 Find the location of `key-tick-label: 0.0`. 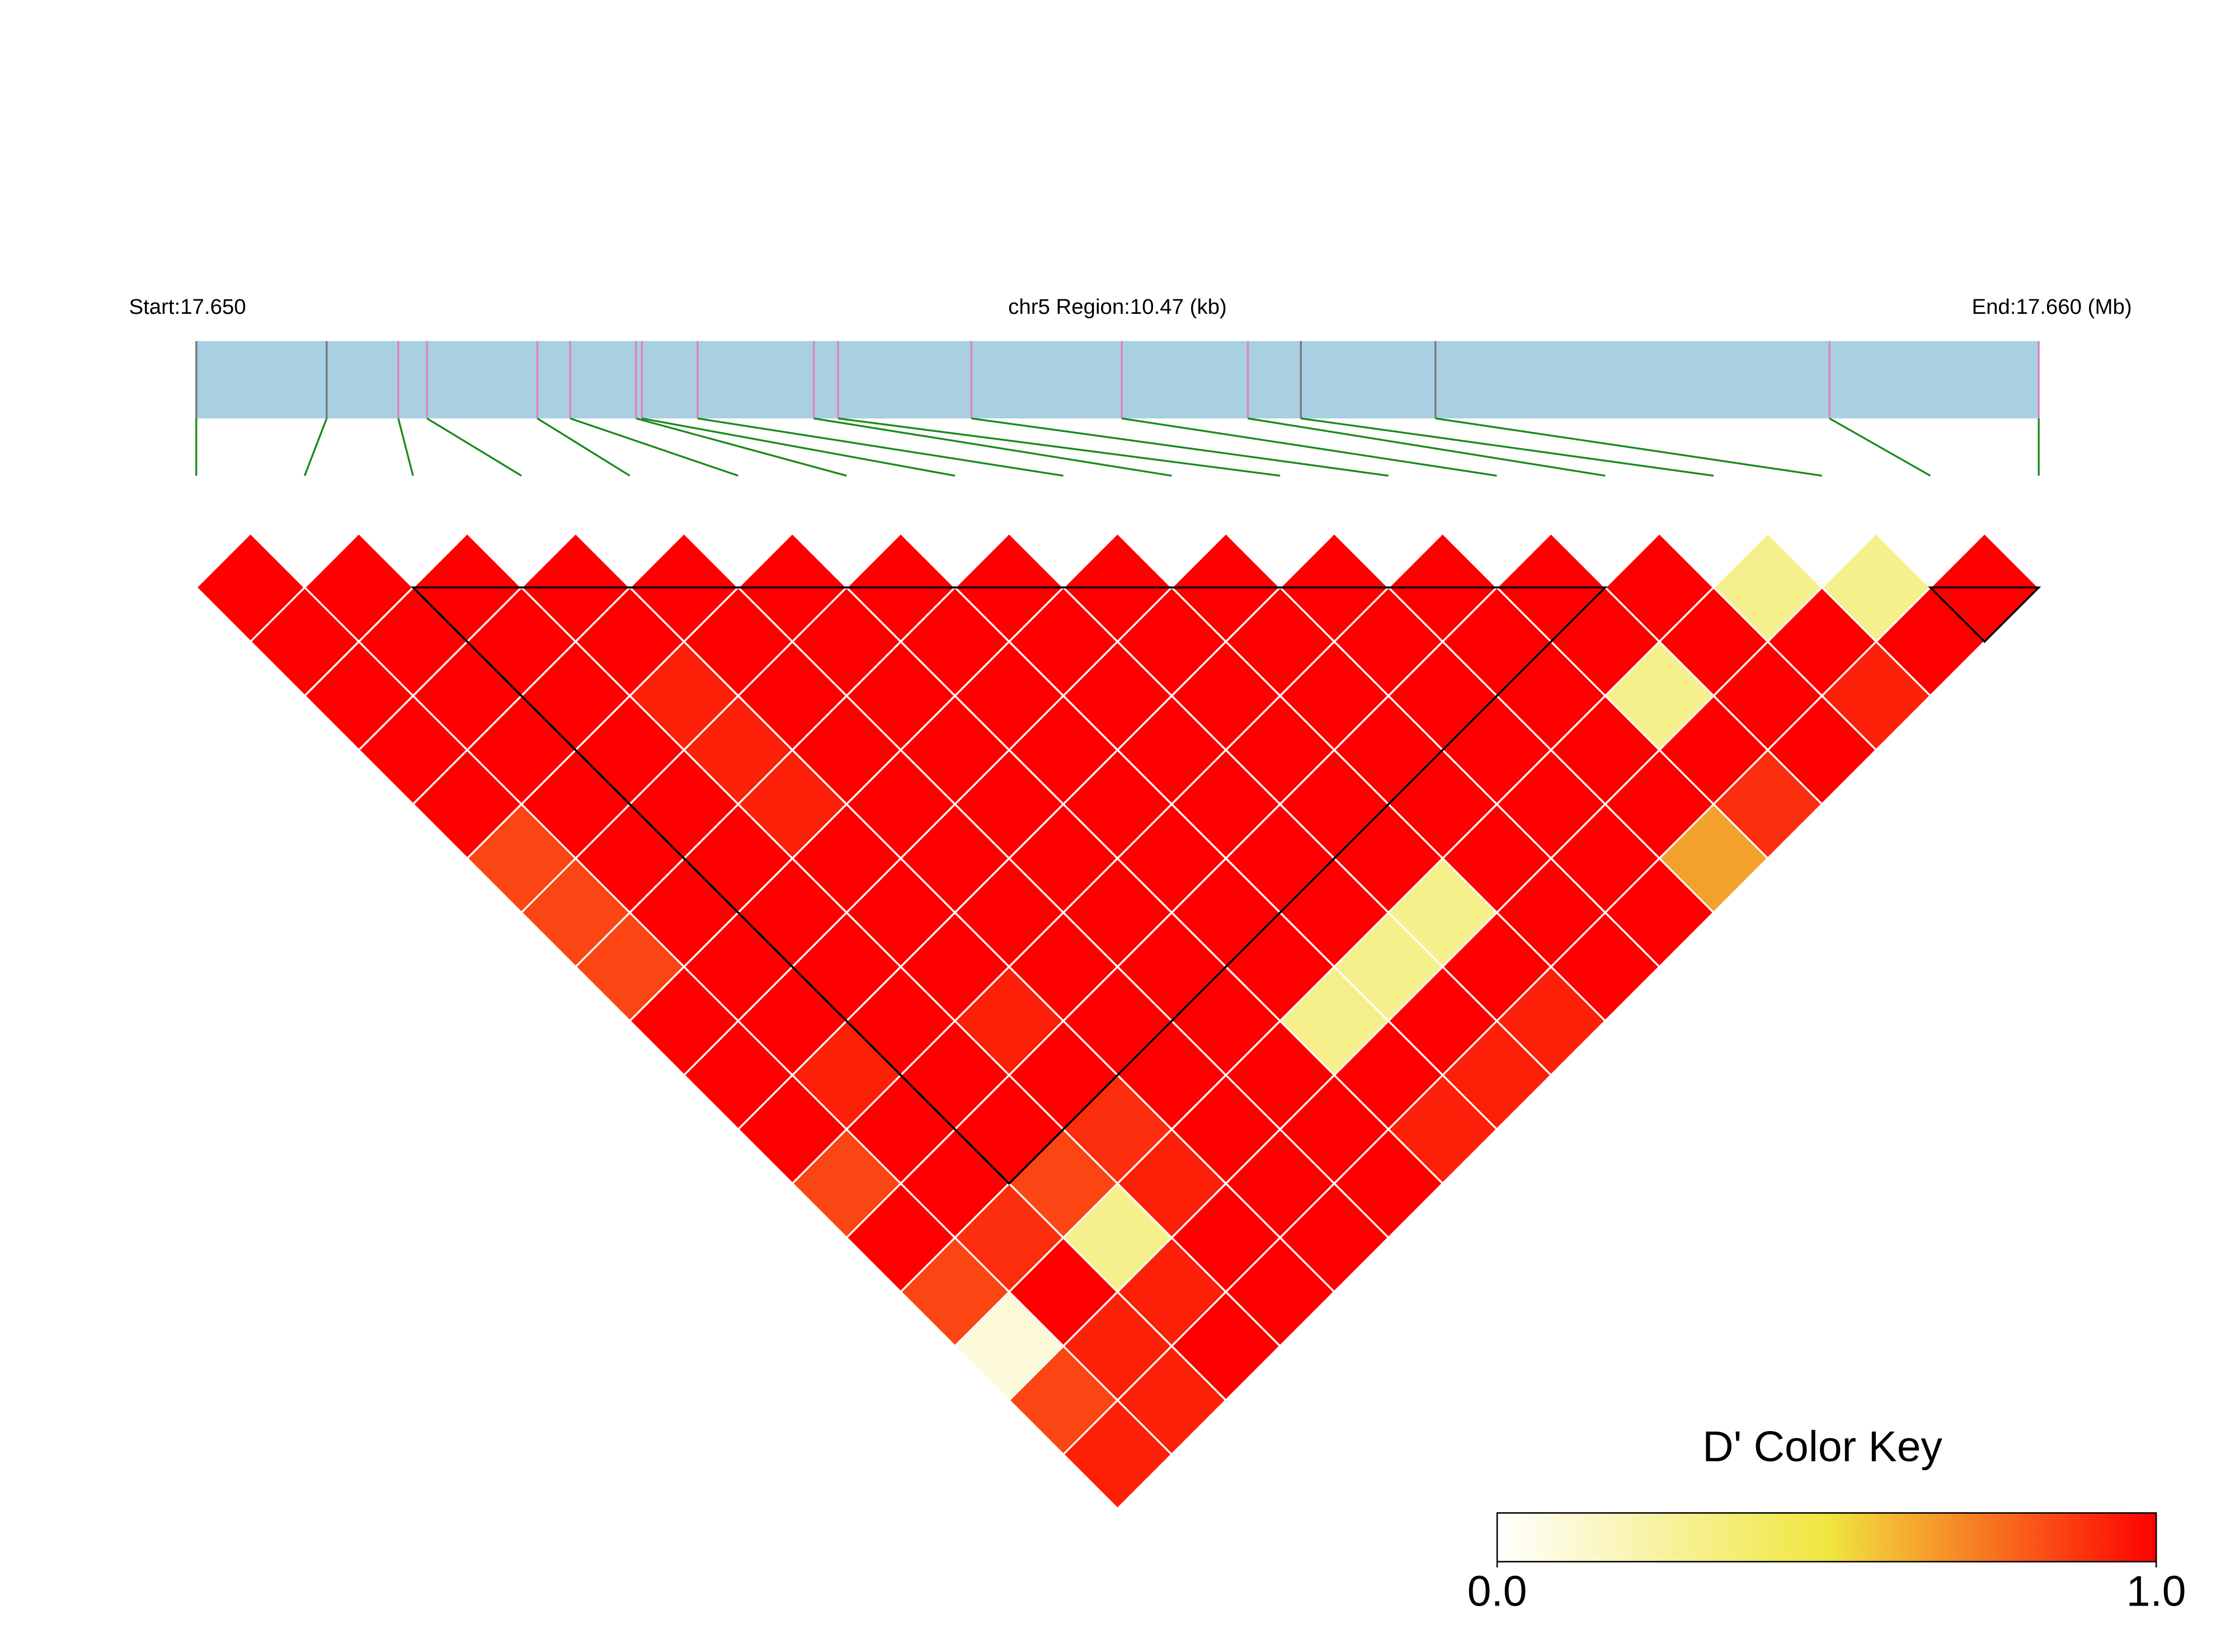

key-tick-label: 0.0 is located at coordinates (1497, 1592).